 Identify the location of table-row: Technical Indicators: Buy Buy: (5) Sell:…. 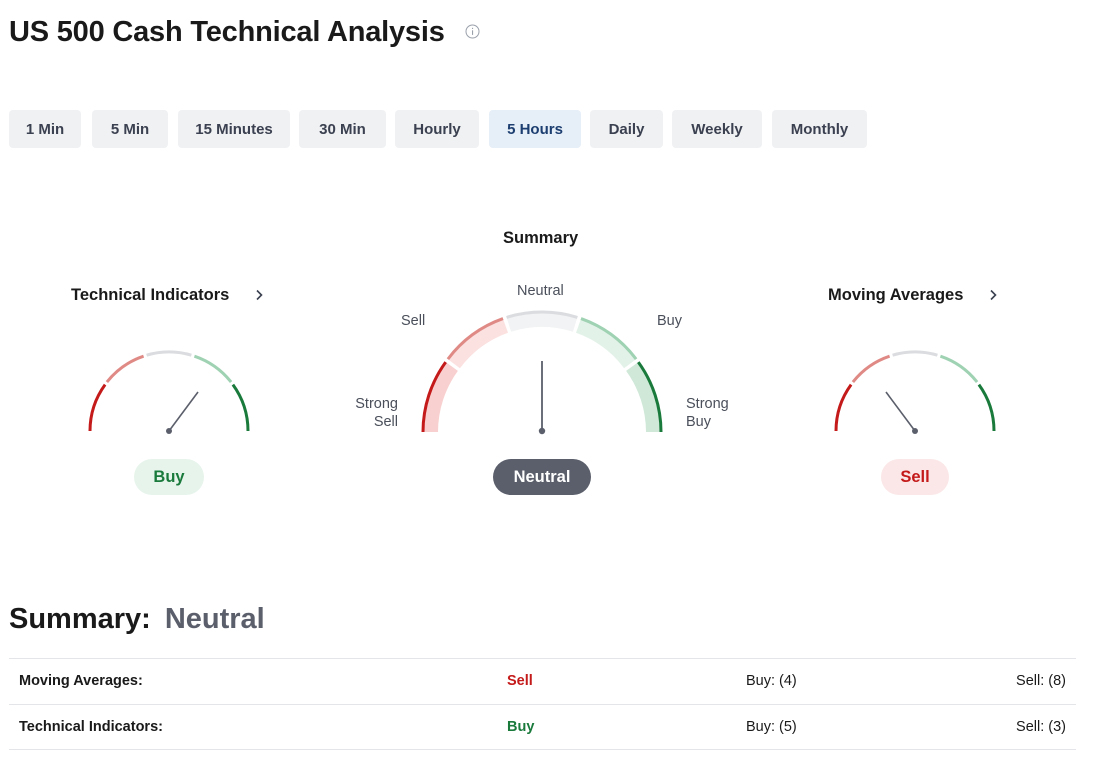
(542, 727).